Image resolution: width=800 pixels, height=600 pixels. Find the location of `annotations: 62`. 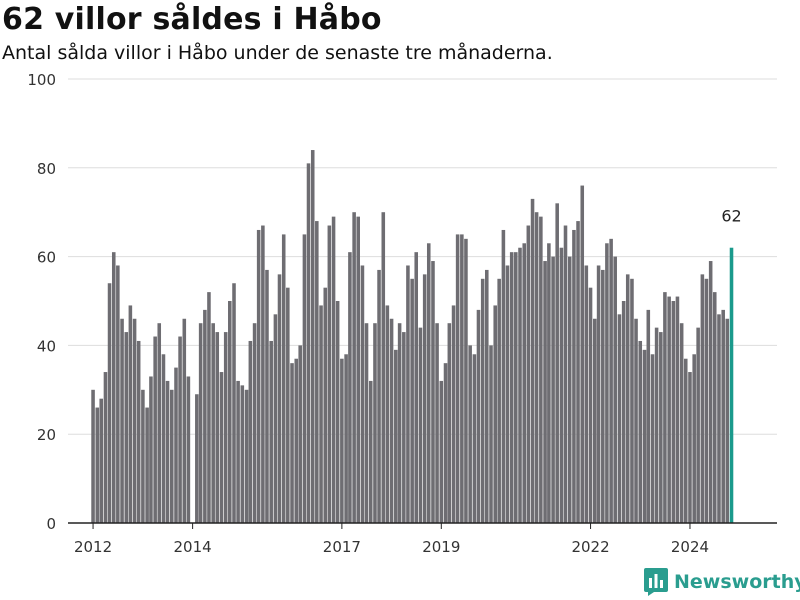

annotations: 62 is located at coordinates (731, 216).